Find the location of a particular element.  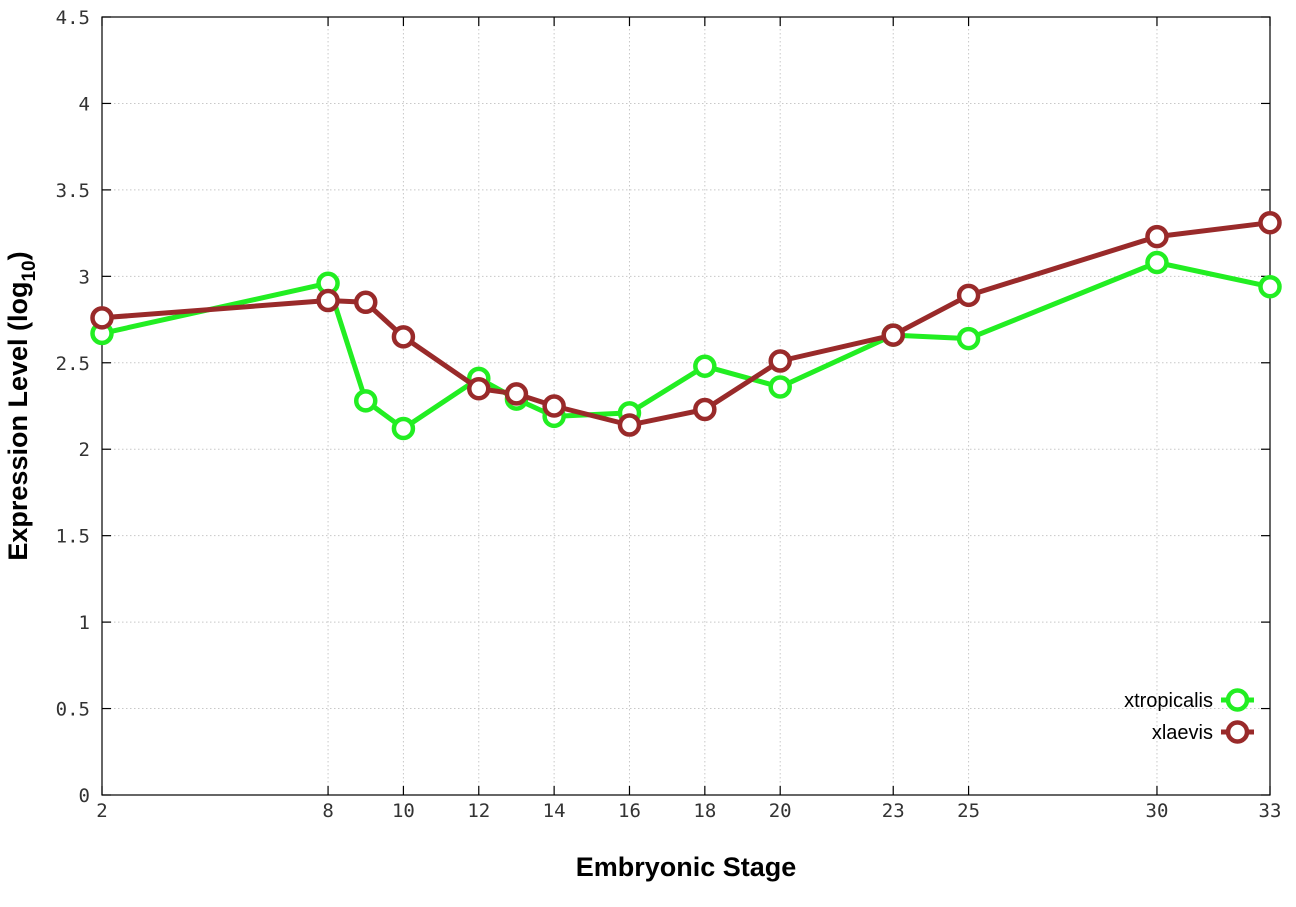

y-tick-label: 3.5 is located at coordinates (73, 191).